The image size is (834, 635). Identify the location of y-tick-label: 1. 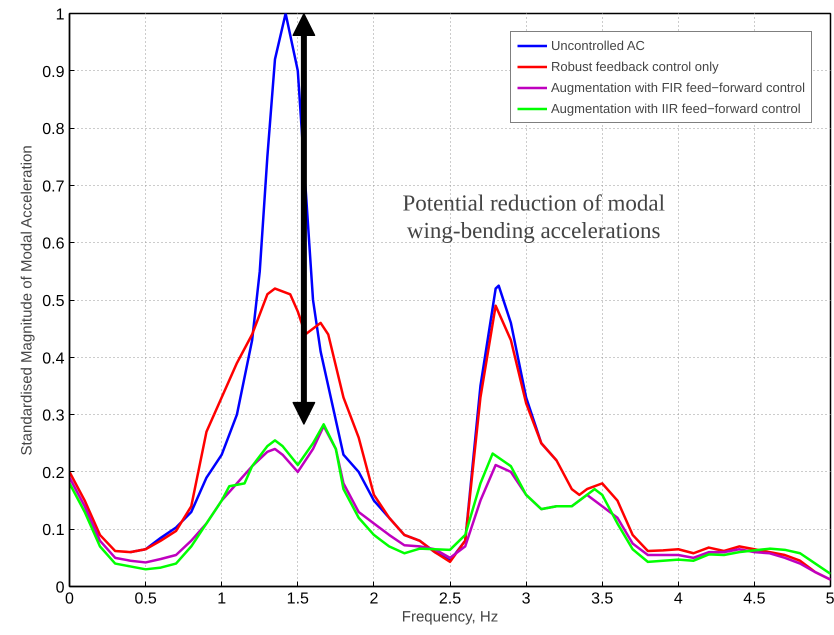
(60, 15).